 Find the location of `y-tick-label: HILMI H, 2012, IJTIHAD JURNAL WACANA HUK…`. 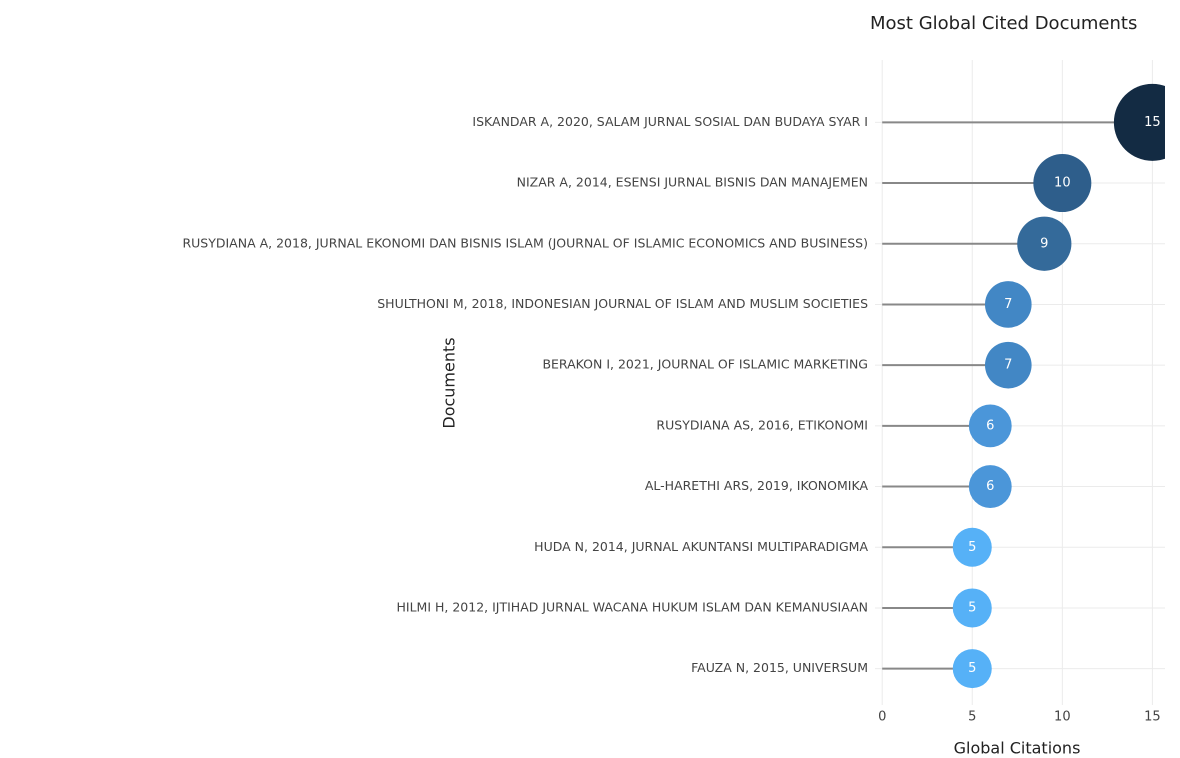

y-tick-label: HILMI H, 2012, IJTIHAD JURNAL WACANA HUK… is located at coordinates (633, 606).